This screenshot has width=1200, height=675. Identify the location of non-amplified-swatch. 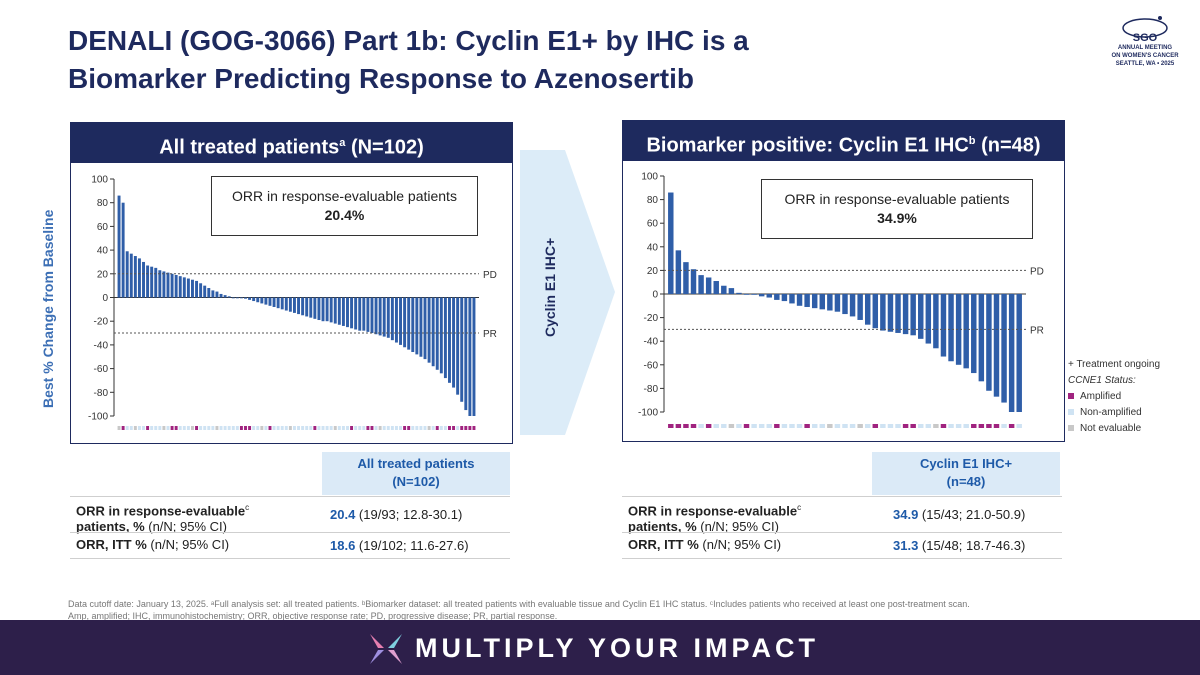
(1071, 412).